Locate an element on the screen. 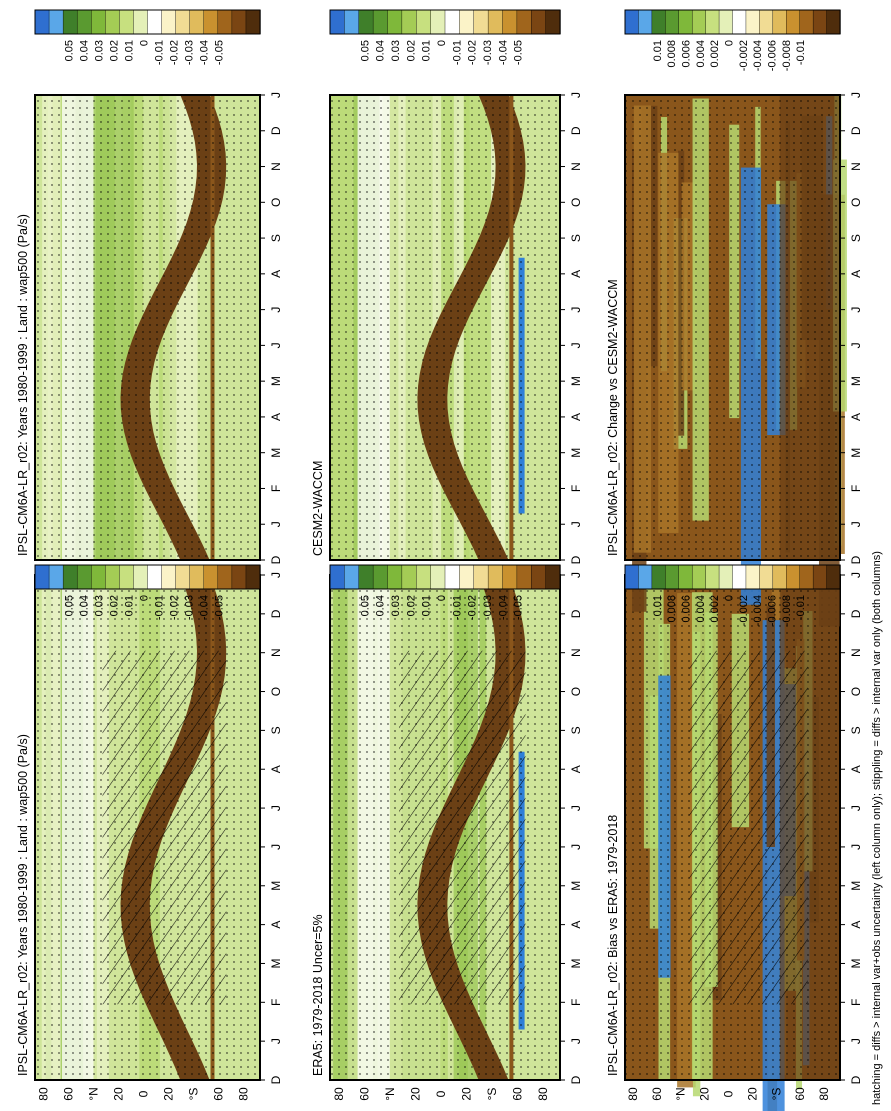 Image resolution: width=891 pixels, height=1111 pixels. colorbar-tick-label: 0.002 is located at coordinates (715, 54).